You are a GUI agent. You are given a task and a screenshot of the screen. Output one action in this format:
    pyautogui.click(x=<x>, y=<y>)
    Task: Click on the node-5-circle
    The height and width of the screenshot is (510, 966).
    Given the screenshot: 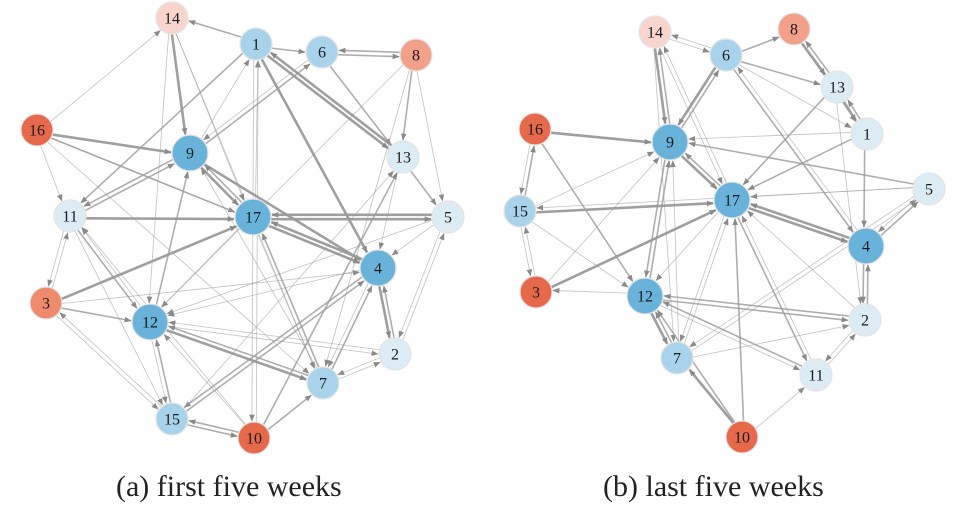 What is the action you would take?
    pyautogui.click(x=448, y=217)
    